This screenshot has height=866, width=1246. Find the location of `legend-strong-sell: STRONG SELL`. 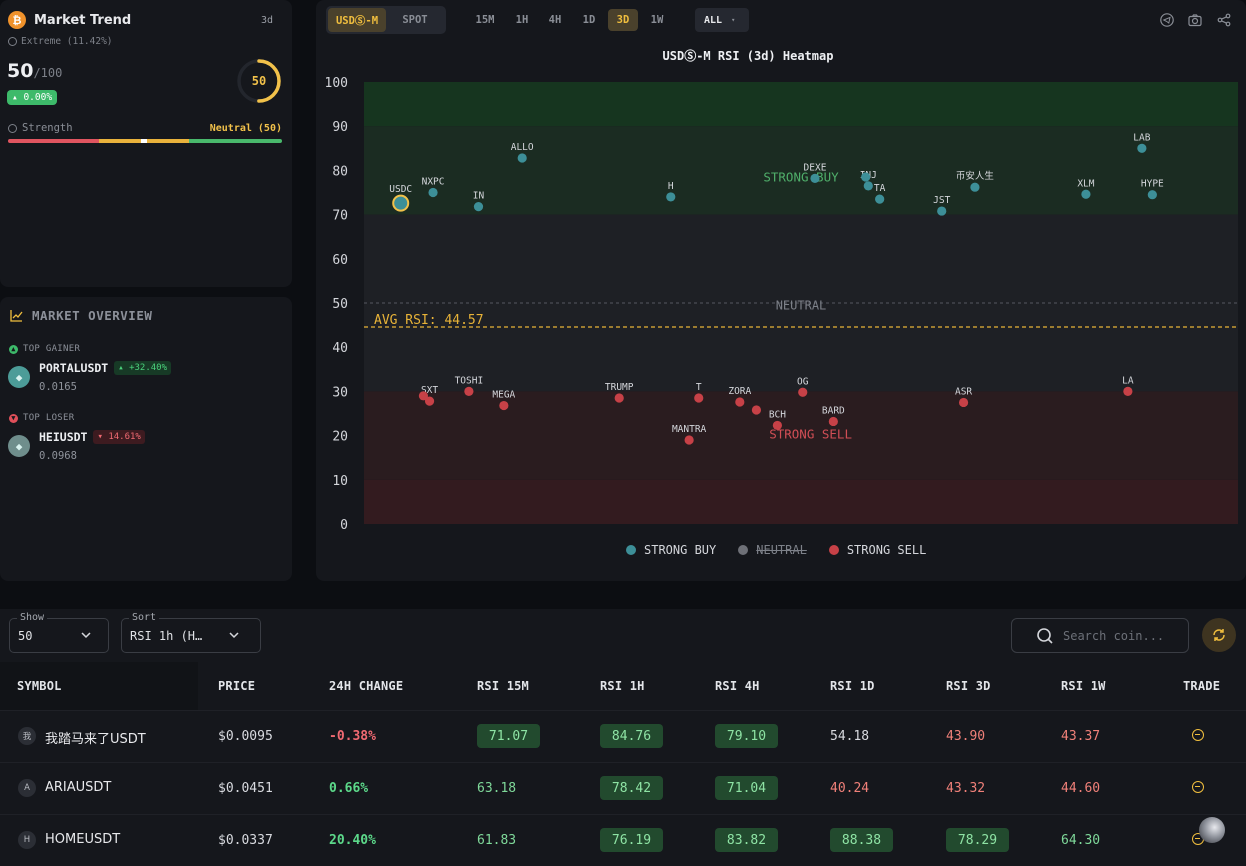

legend-strong-sell: STRONG SELL is located at coordinates (877, 550).